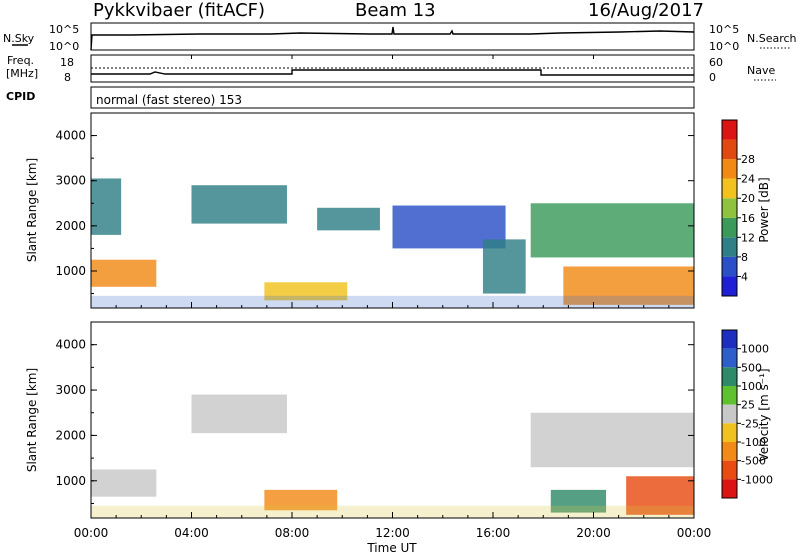 The height and width of the screenshot is (554, 800). I want to click on xaxis-label: Time UT, so click(391, 547).